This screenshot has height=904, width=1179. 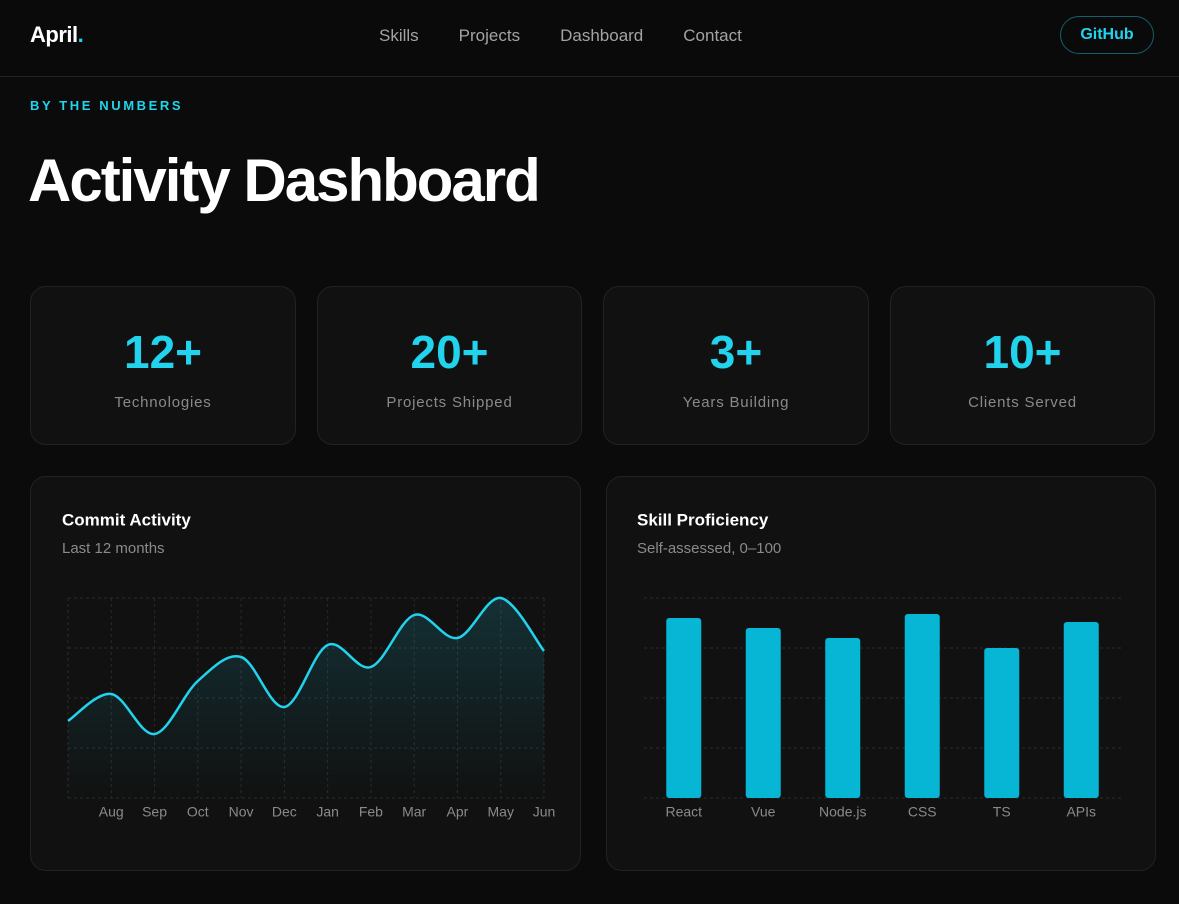 I want to click on x-tick-label: Feb, so click(x=371, y=812).